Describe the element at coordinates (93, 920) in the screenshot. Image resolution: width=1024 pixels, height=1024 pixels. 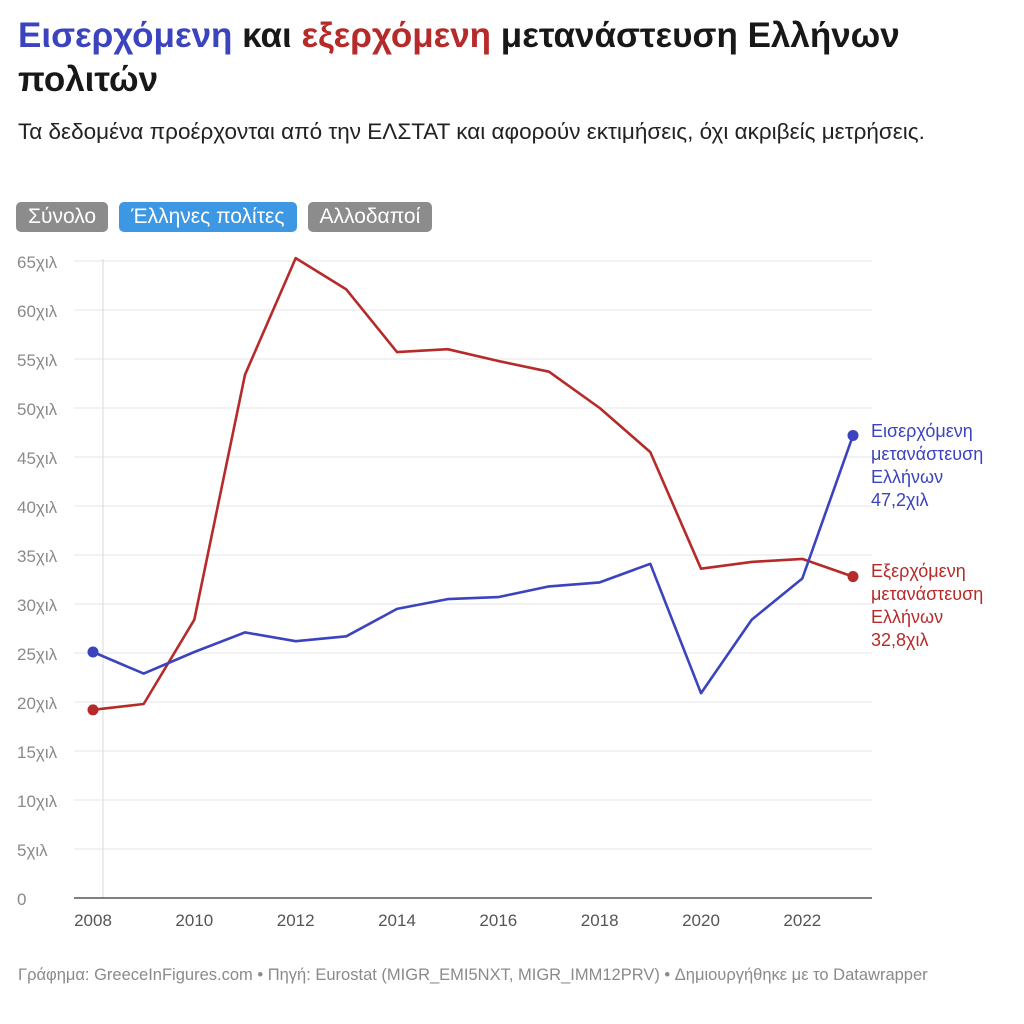
I see `x-tick-label: 2008` at that location.